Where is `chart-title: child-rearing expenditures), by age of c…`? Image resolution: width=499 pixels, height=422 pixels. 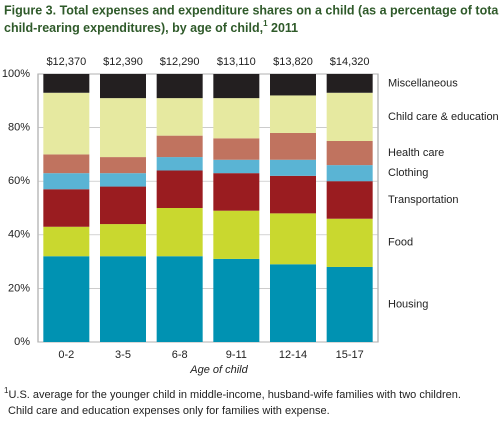
chart-title: child-rearing expenditures), by age of c… is located at coordinates (151, 27).